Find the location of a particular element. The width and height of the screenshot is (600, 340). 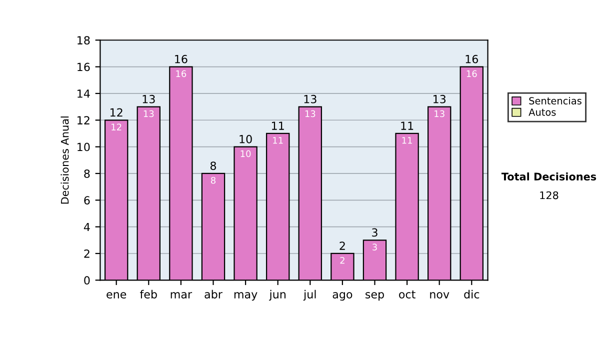

data-label: 3 is located at coordinates (374, 247).